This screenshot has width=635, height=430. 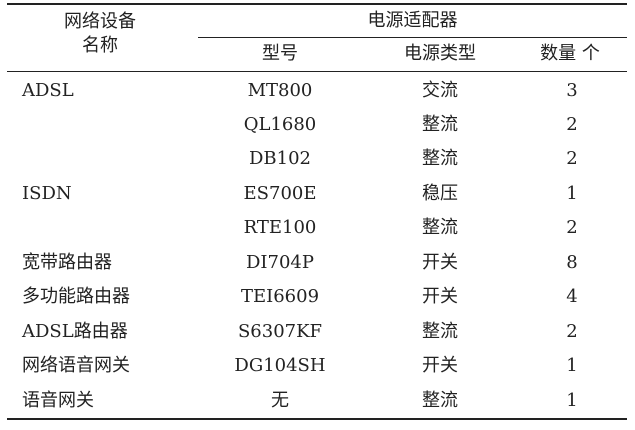 I want to click on table-bottom-rule, so click(x=317, y=419).